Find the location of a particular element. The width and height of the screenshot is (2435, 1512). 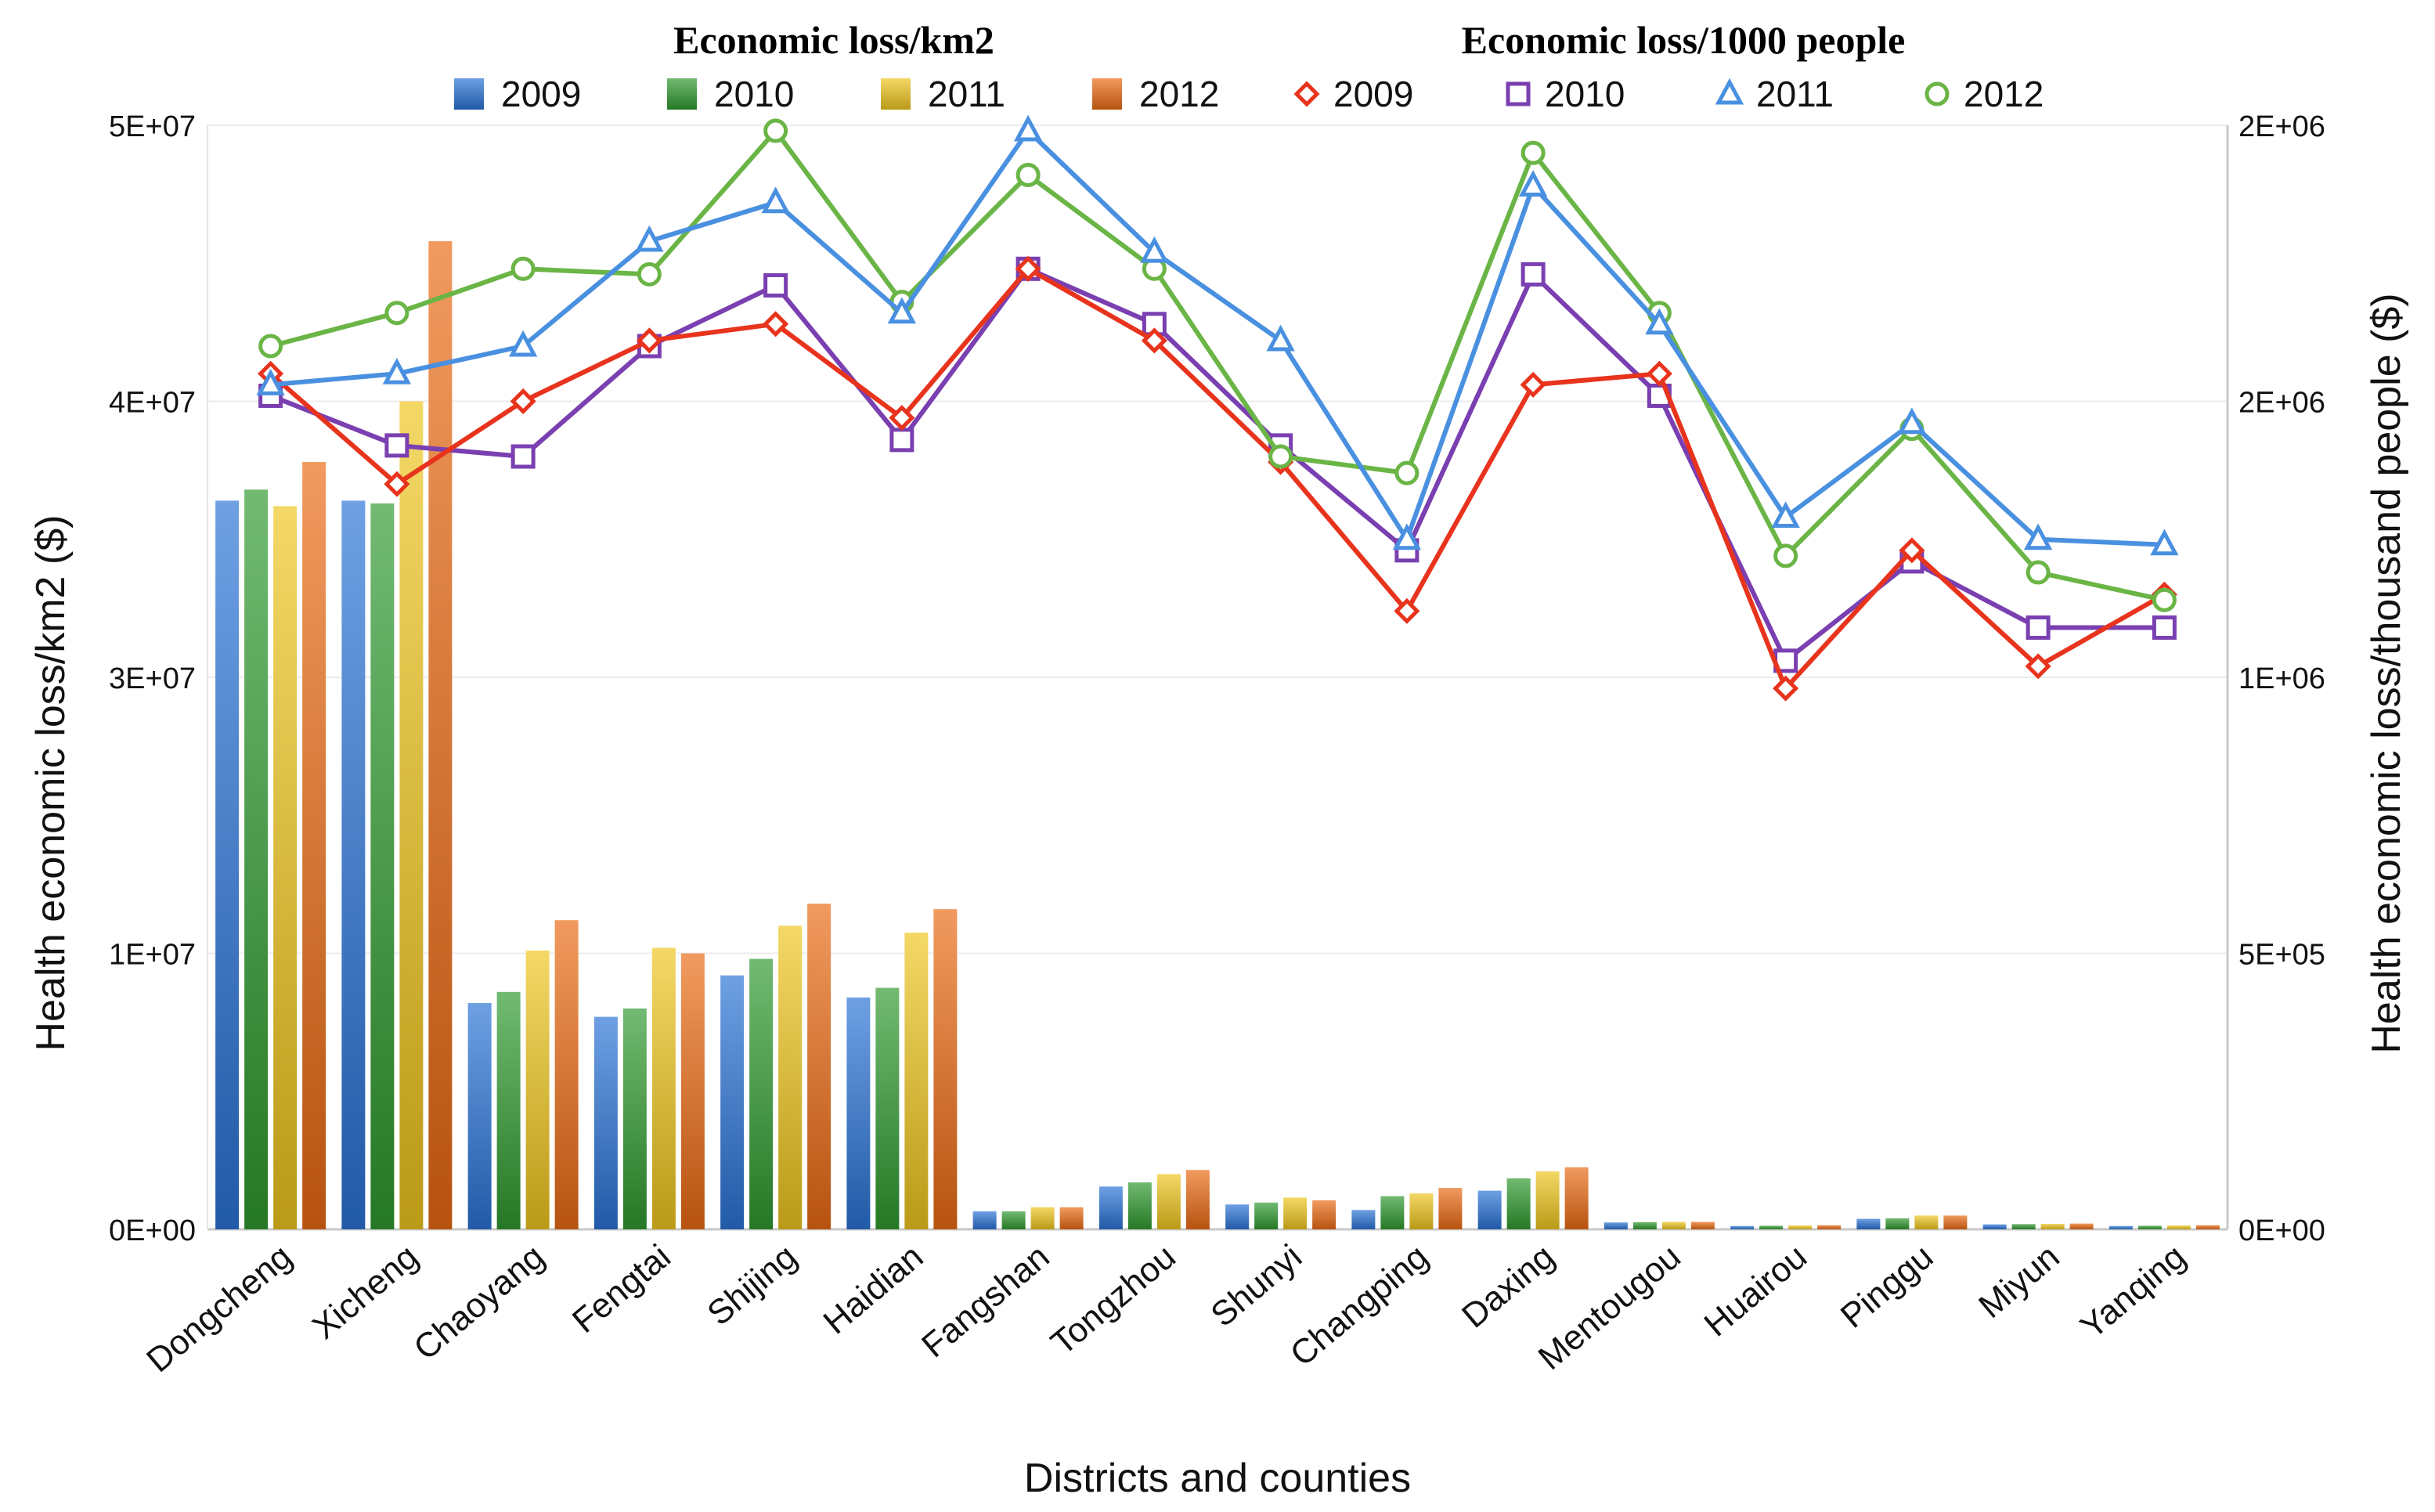

bar-2011-dongcheng is located at coordinates (285, 867).